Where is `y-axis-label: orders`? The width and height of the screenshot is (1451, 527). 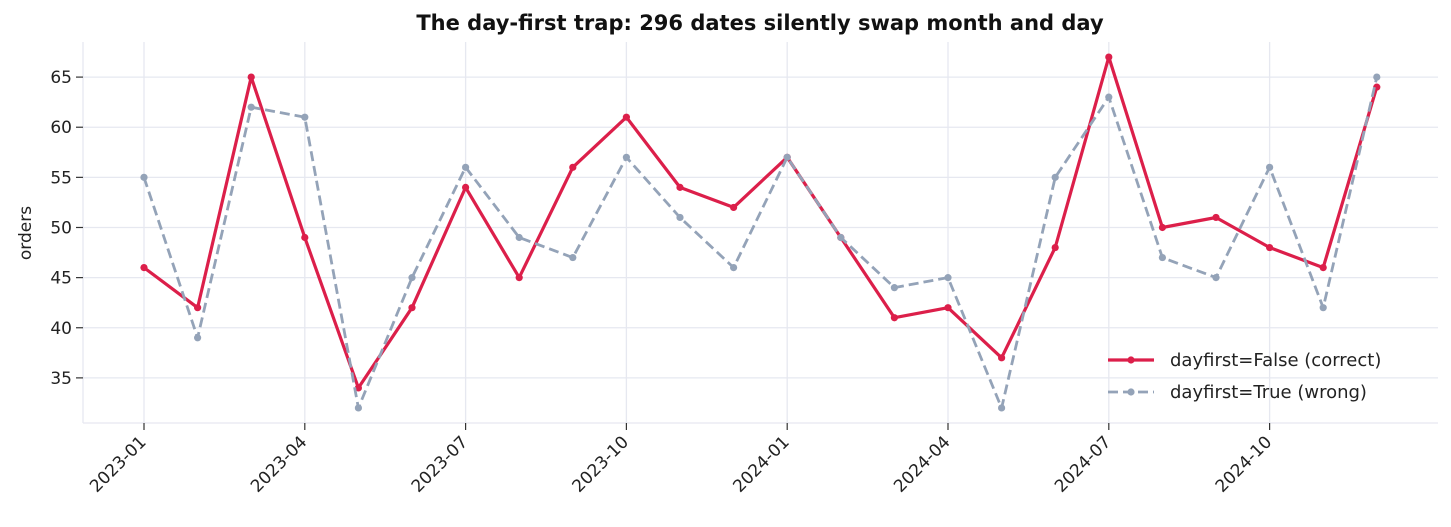
y-axis-label: orders is located at coordinates (26, 233).